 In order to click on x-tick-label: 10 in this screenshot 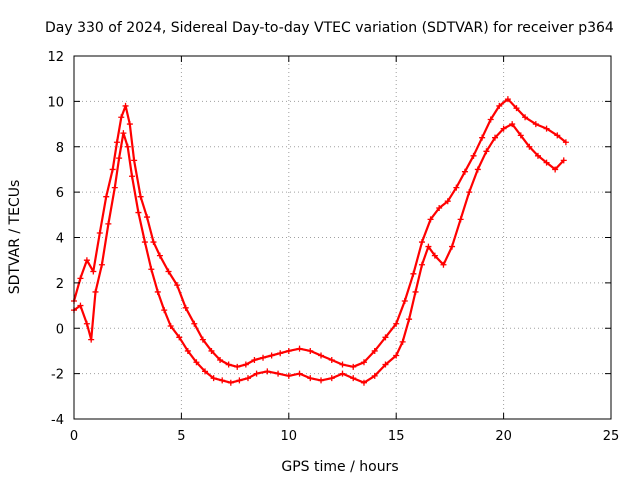, I will do `click(289, 436)`.